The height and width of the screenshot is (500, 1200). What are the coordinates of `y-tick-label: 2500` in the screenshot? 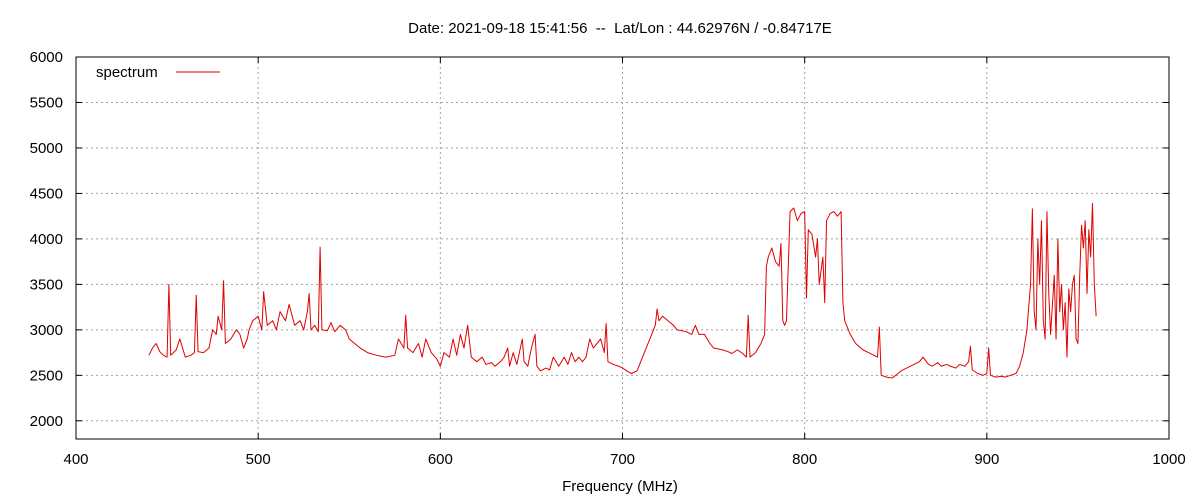 It's located at (46, 375).